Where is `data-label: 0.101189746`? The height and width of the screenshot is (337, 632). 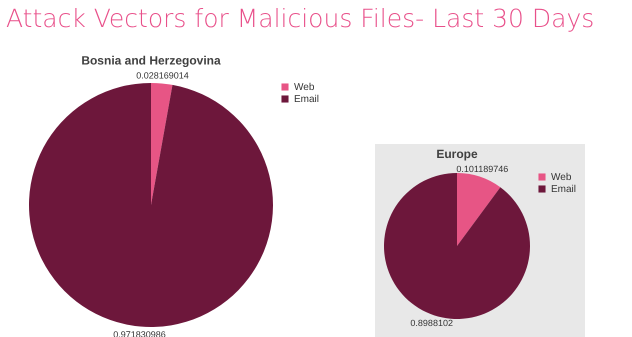 data-label: 0.101189746 is located at coordinates (482, 169).